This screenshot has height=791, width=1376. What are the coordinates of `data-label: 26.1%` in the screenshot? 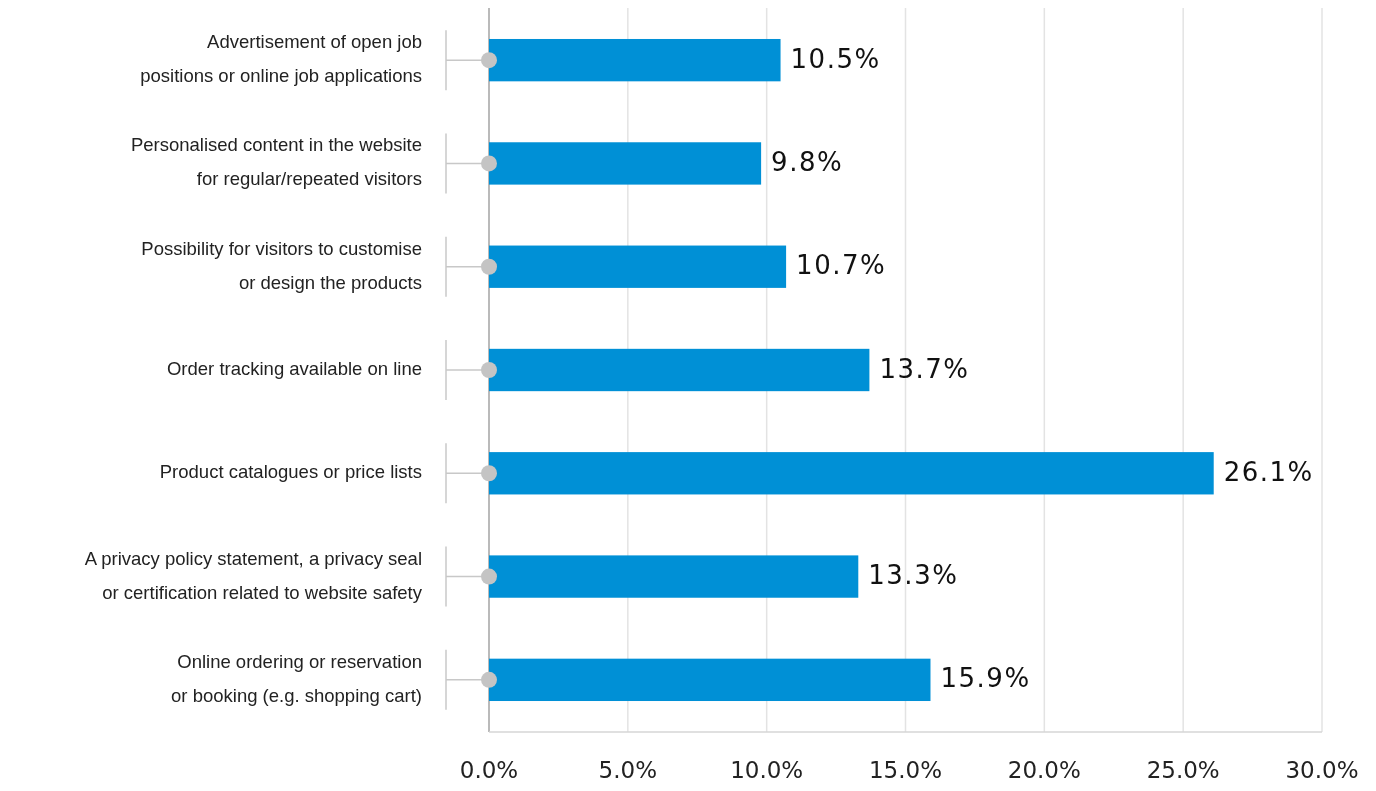 It's located at (1268, 471).